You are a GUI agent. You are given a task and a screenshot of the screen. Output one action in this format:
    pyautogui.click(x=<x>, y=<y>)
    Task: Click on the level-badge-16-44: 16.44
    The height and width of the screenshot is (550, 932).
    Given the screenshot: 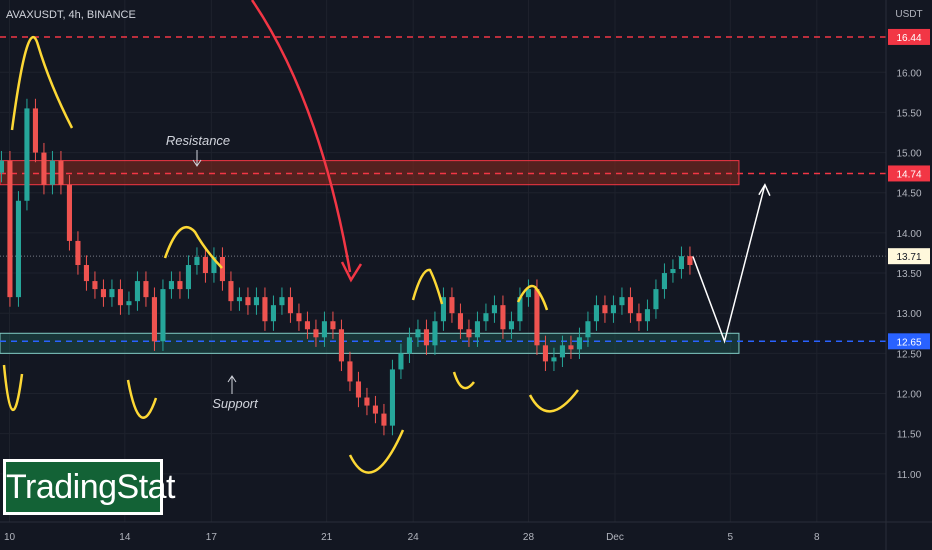 What is the action you would take?
    pyautogui.click(x=908, y=38)
    